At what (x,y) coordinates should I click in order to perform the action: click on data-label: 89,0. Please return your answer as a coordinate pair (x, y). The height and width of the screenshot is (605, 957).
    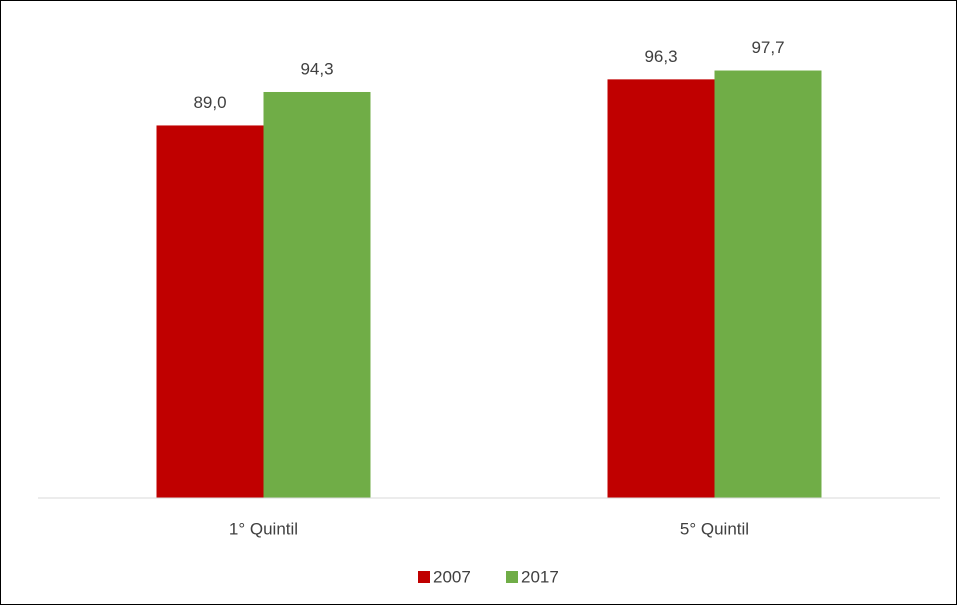
    Looking at the image, I should click on (209, 102).